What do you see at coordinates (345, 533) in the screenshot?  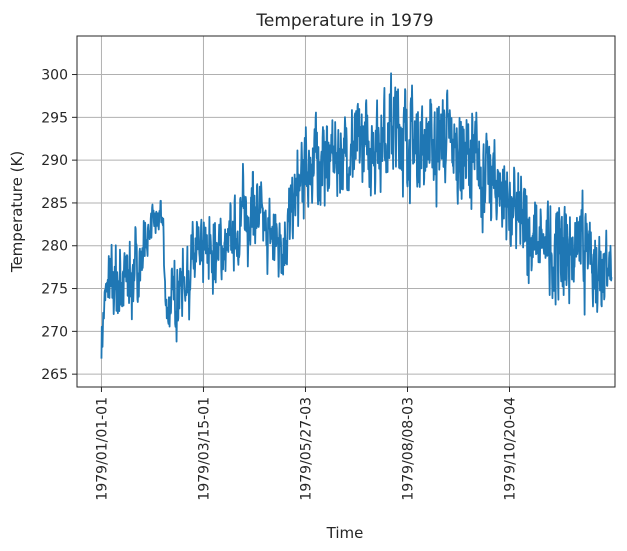 I see `x-axis-label: Time` at bounding box center [345, 533].